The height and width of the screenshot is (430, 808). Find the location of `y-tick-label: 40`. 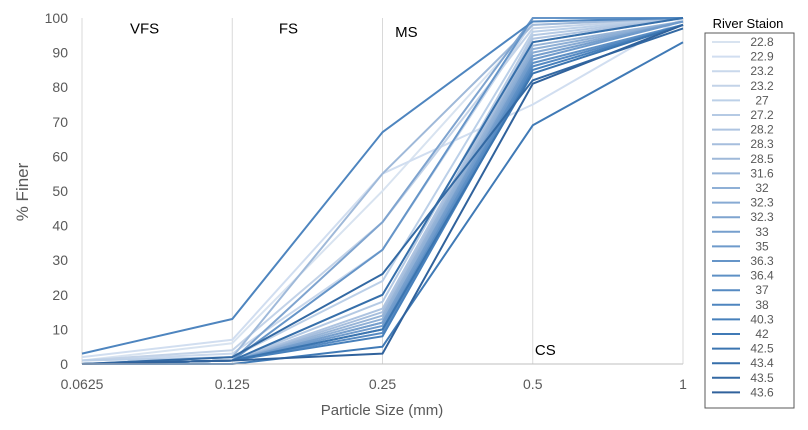

y-tick-label: 40 is located at coordinates (60, 226).